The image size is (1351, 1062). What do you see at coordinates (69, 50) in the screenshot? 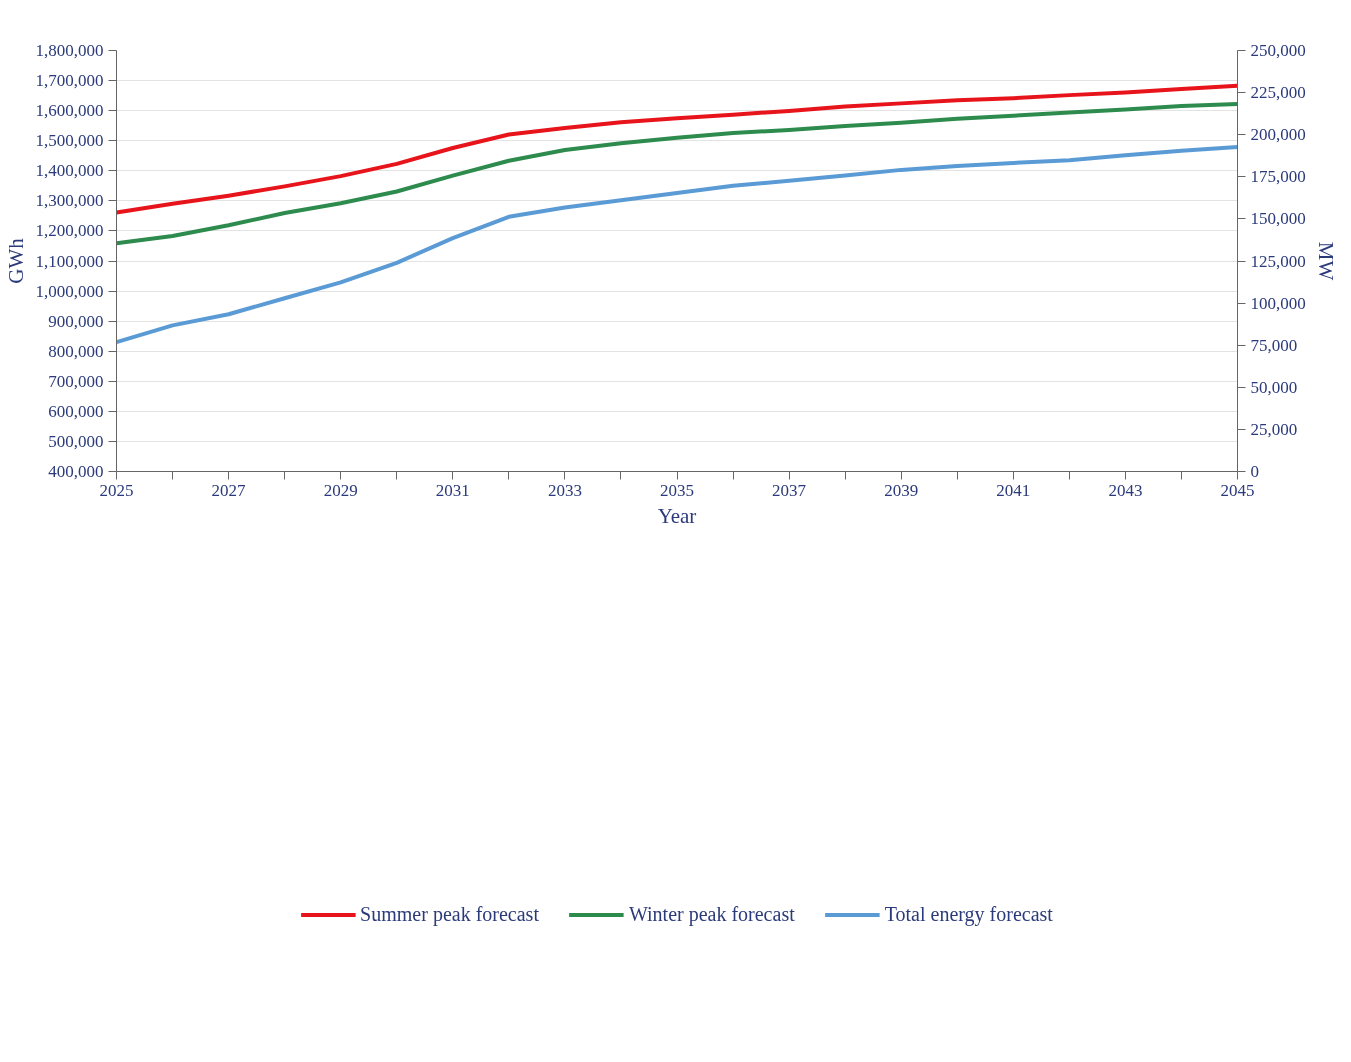
I see `y-tick-label: 1,800,000` at bounding box center [69, 50].